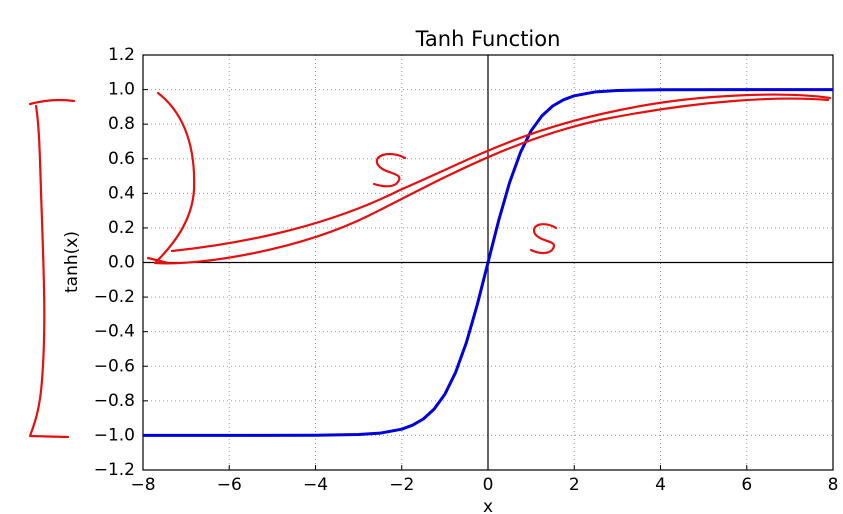  I want to click on y-tick-label: 0.8, so click(121, 124).